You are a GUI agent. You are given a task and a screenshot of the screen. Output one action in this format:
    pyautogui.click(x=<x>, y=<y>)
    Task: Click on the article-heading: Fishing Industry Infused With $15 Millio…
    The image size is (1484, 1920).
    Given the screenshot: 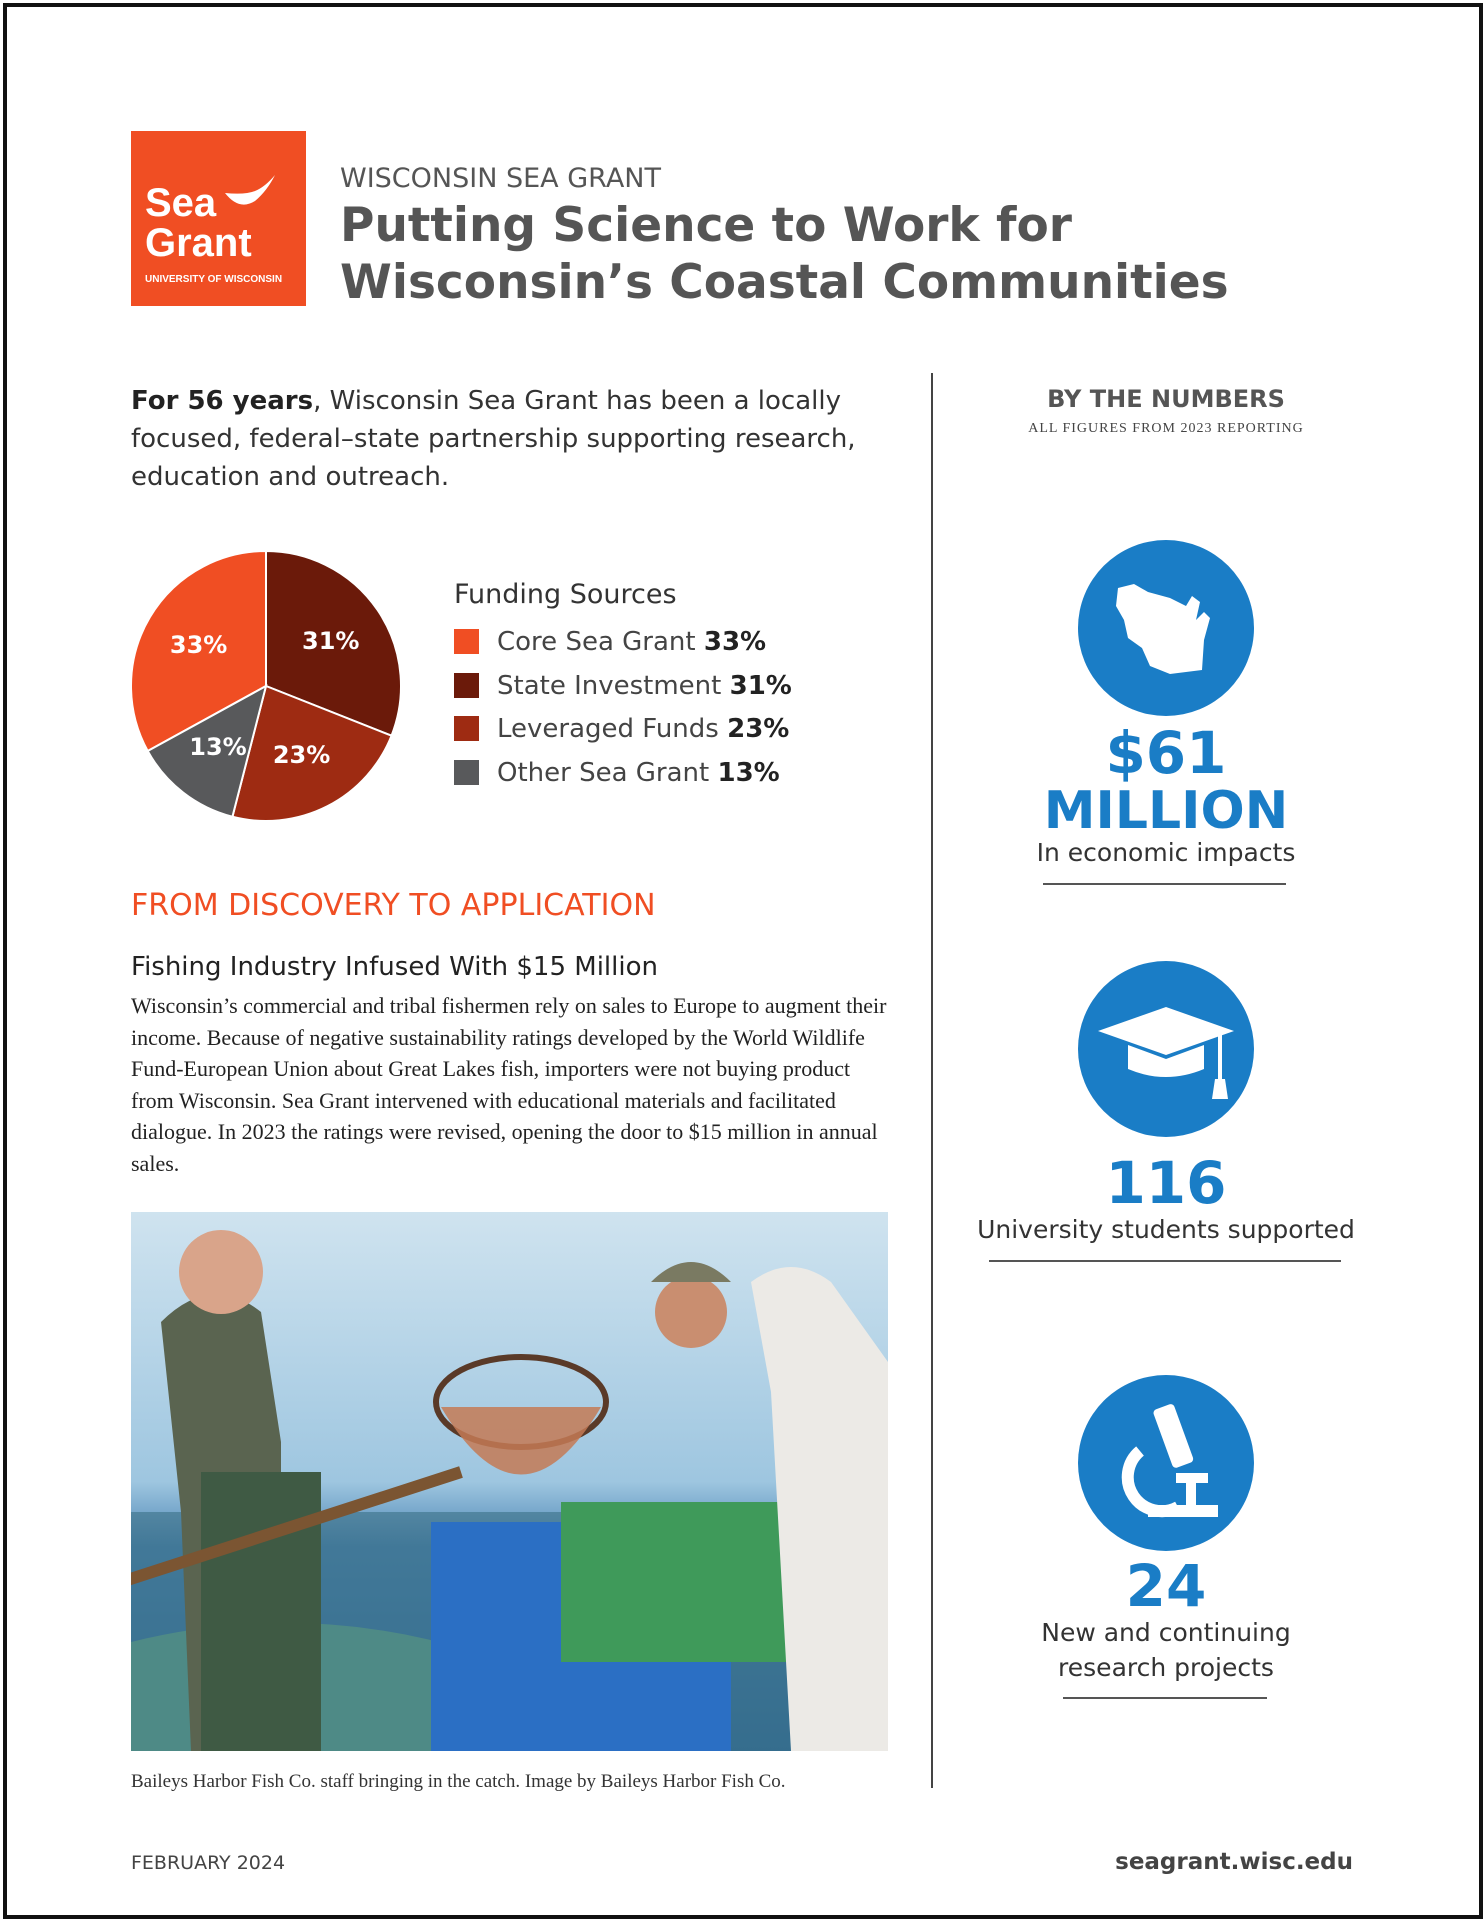 What is the action you would take?
    pyautogui.click(x=394, y=967)
    